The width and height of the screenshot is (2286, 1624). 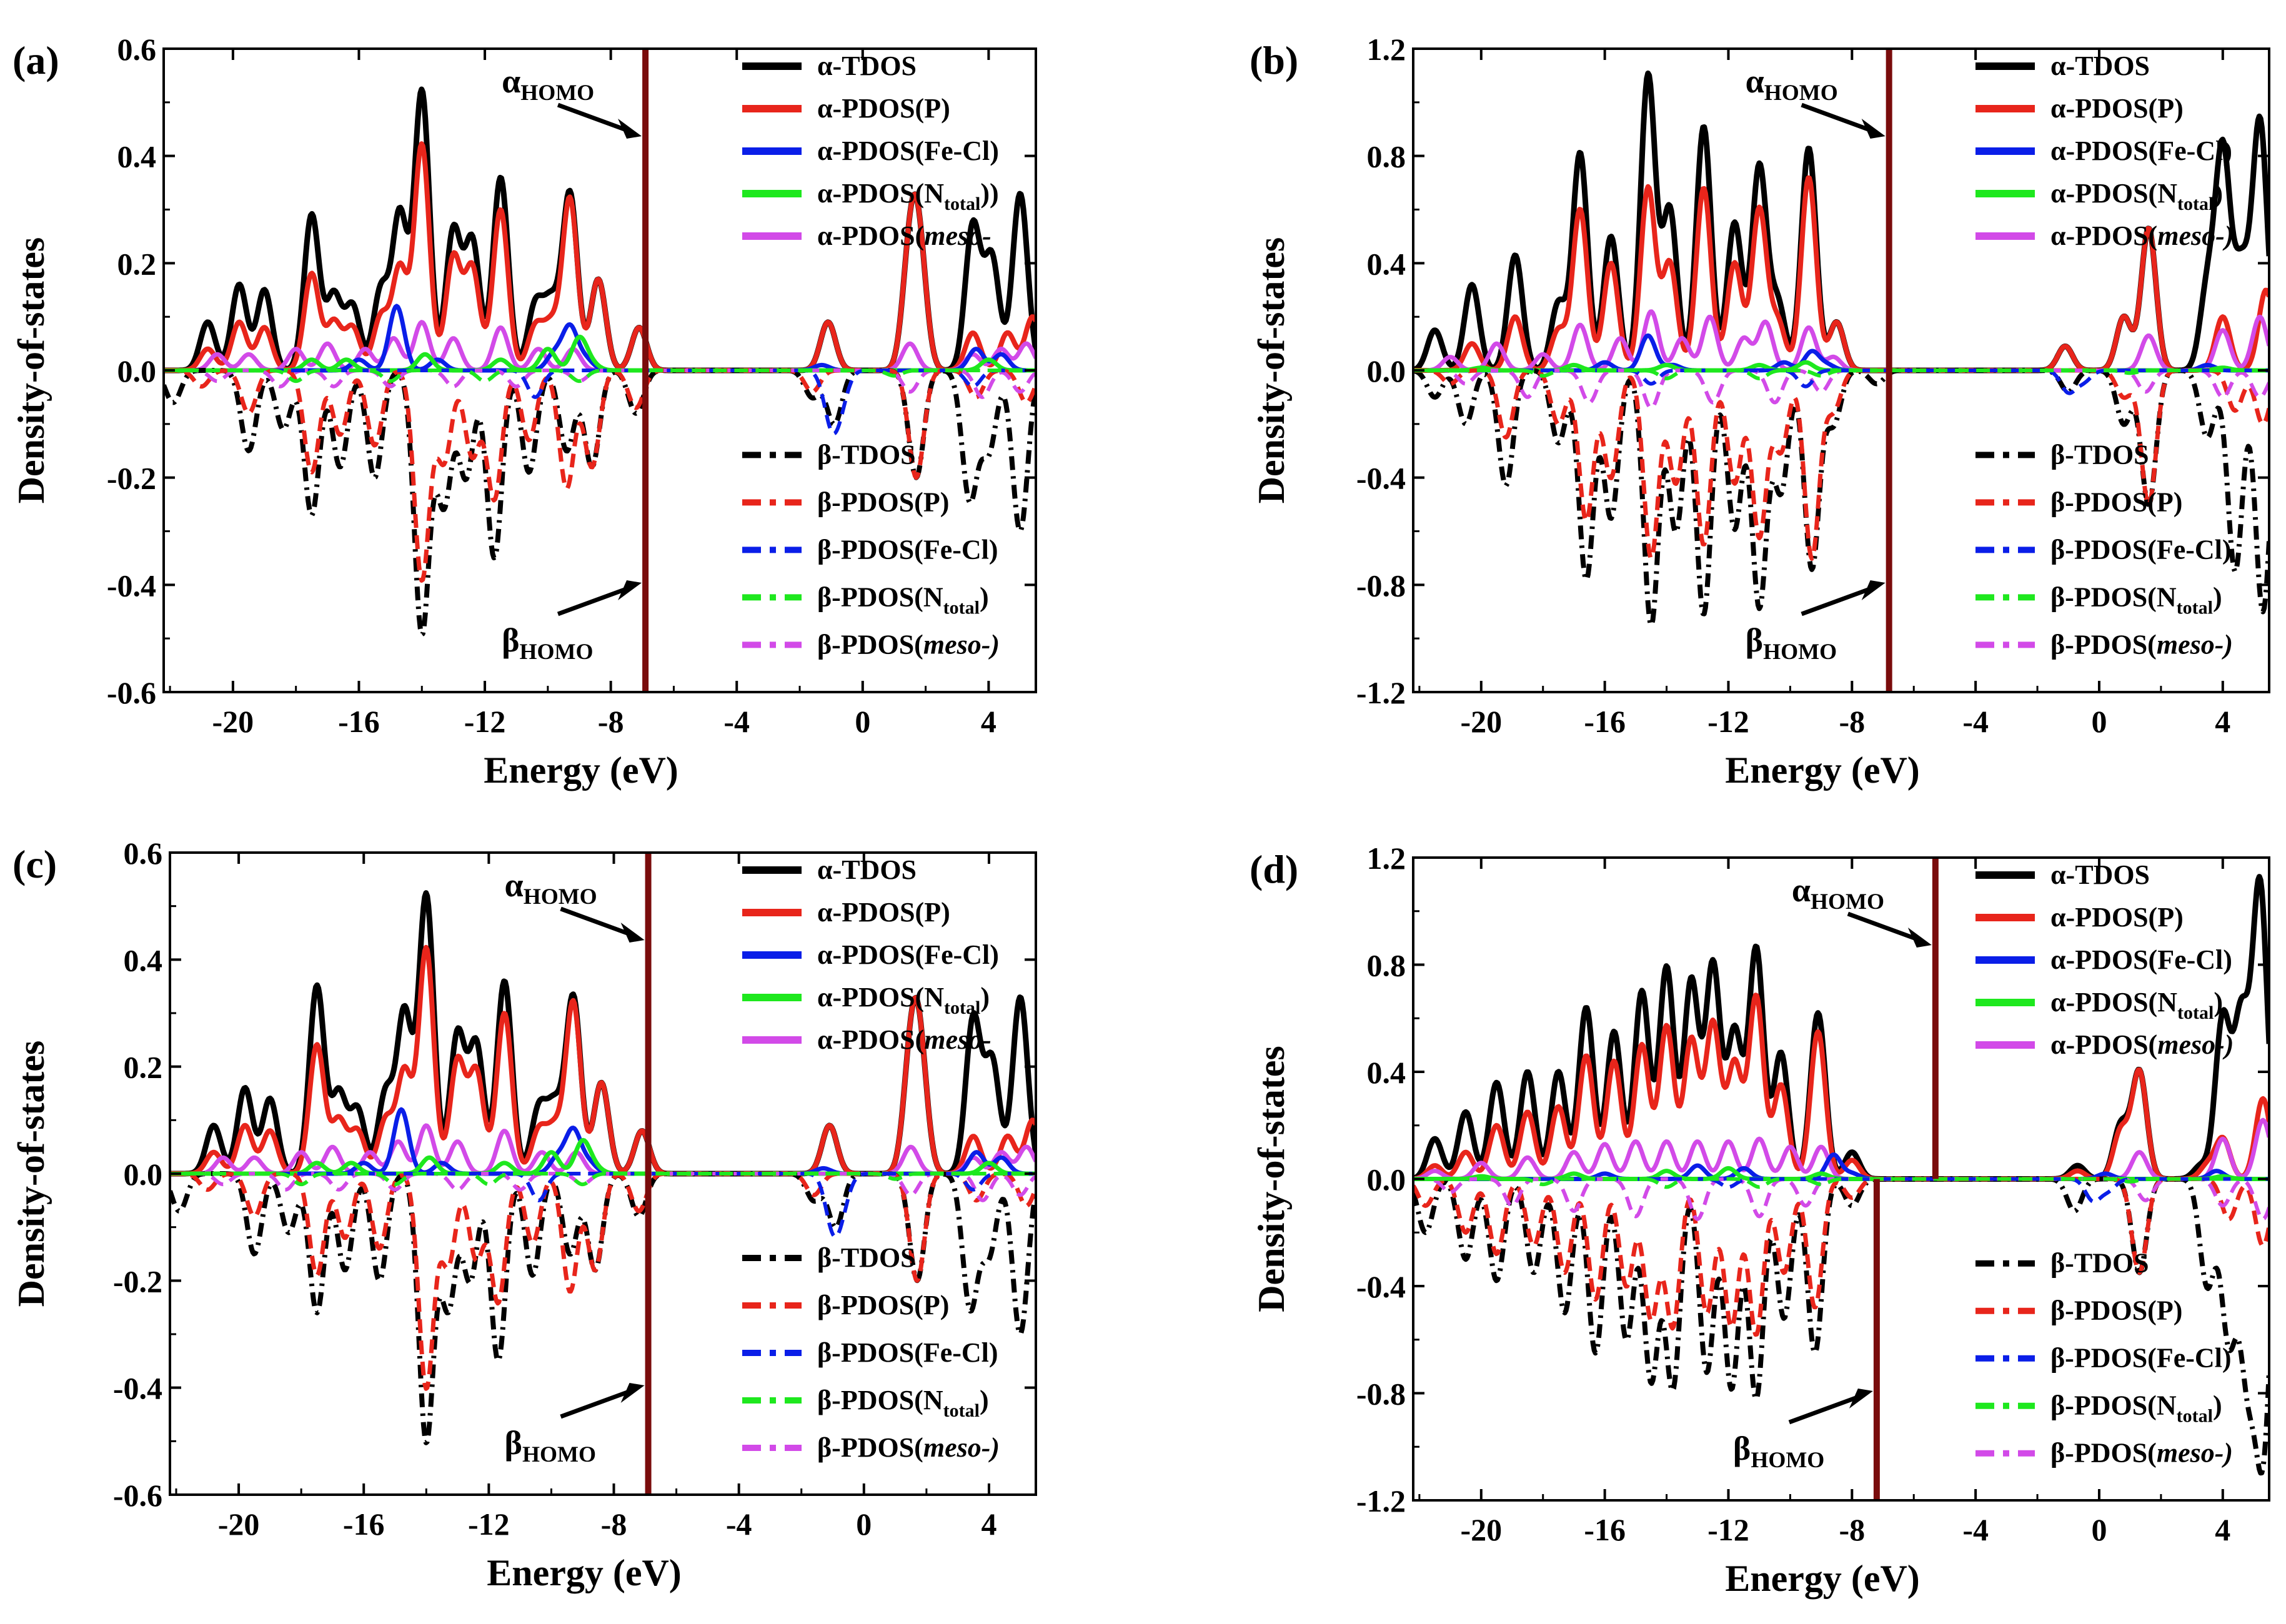 I want to click on legend-label: β-PDOS(Ntotal), so click(x=903, y=600).